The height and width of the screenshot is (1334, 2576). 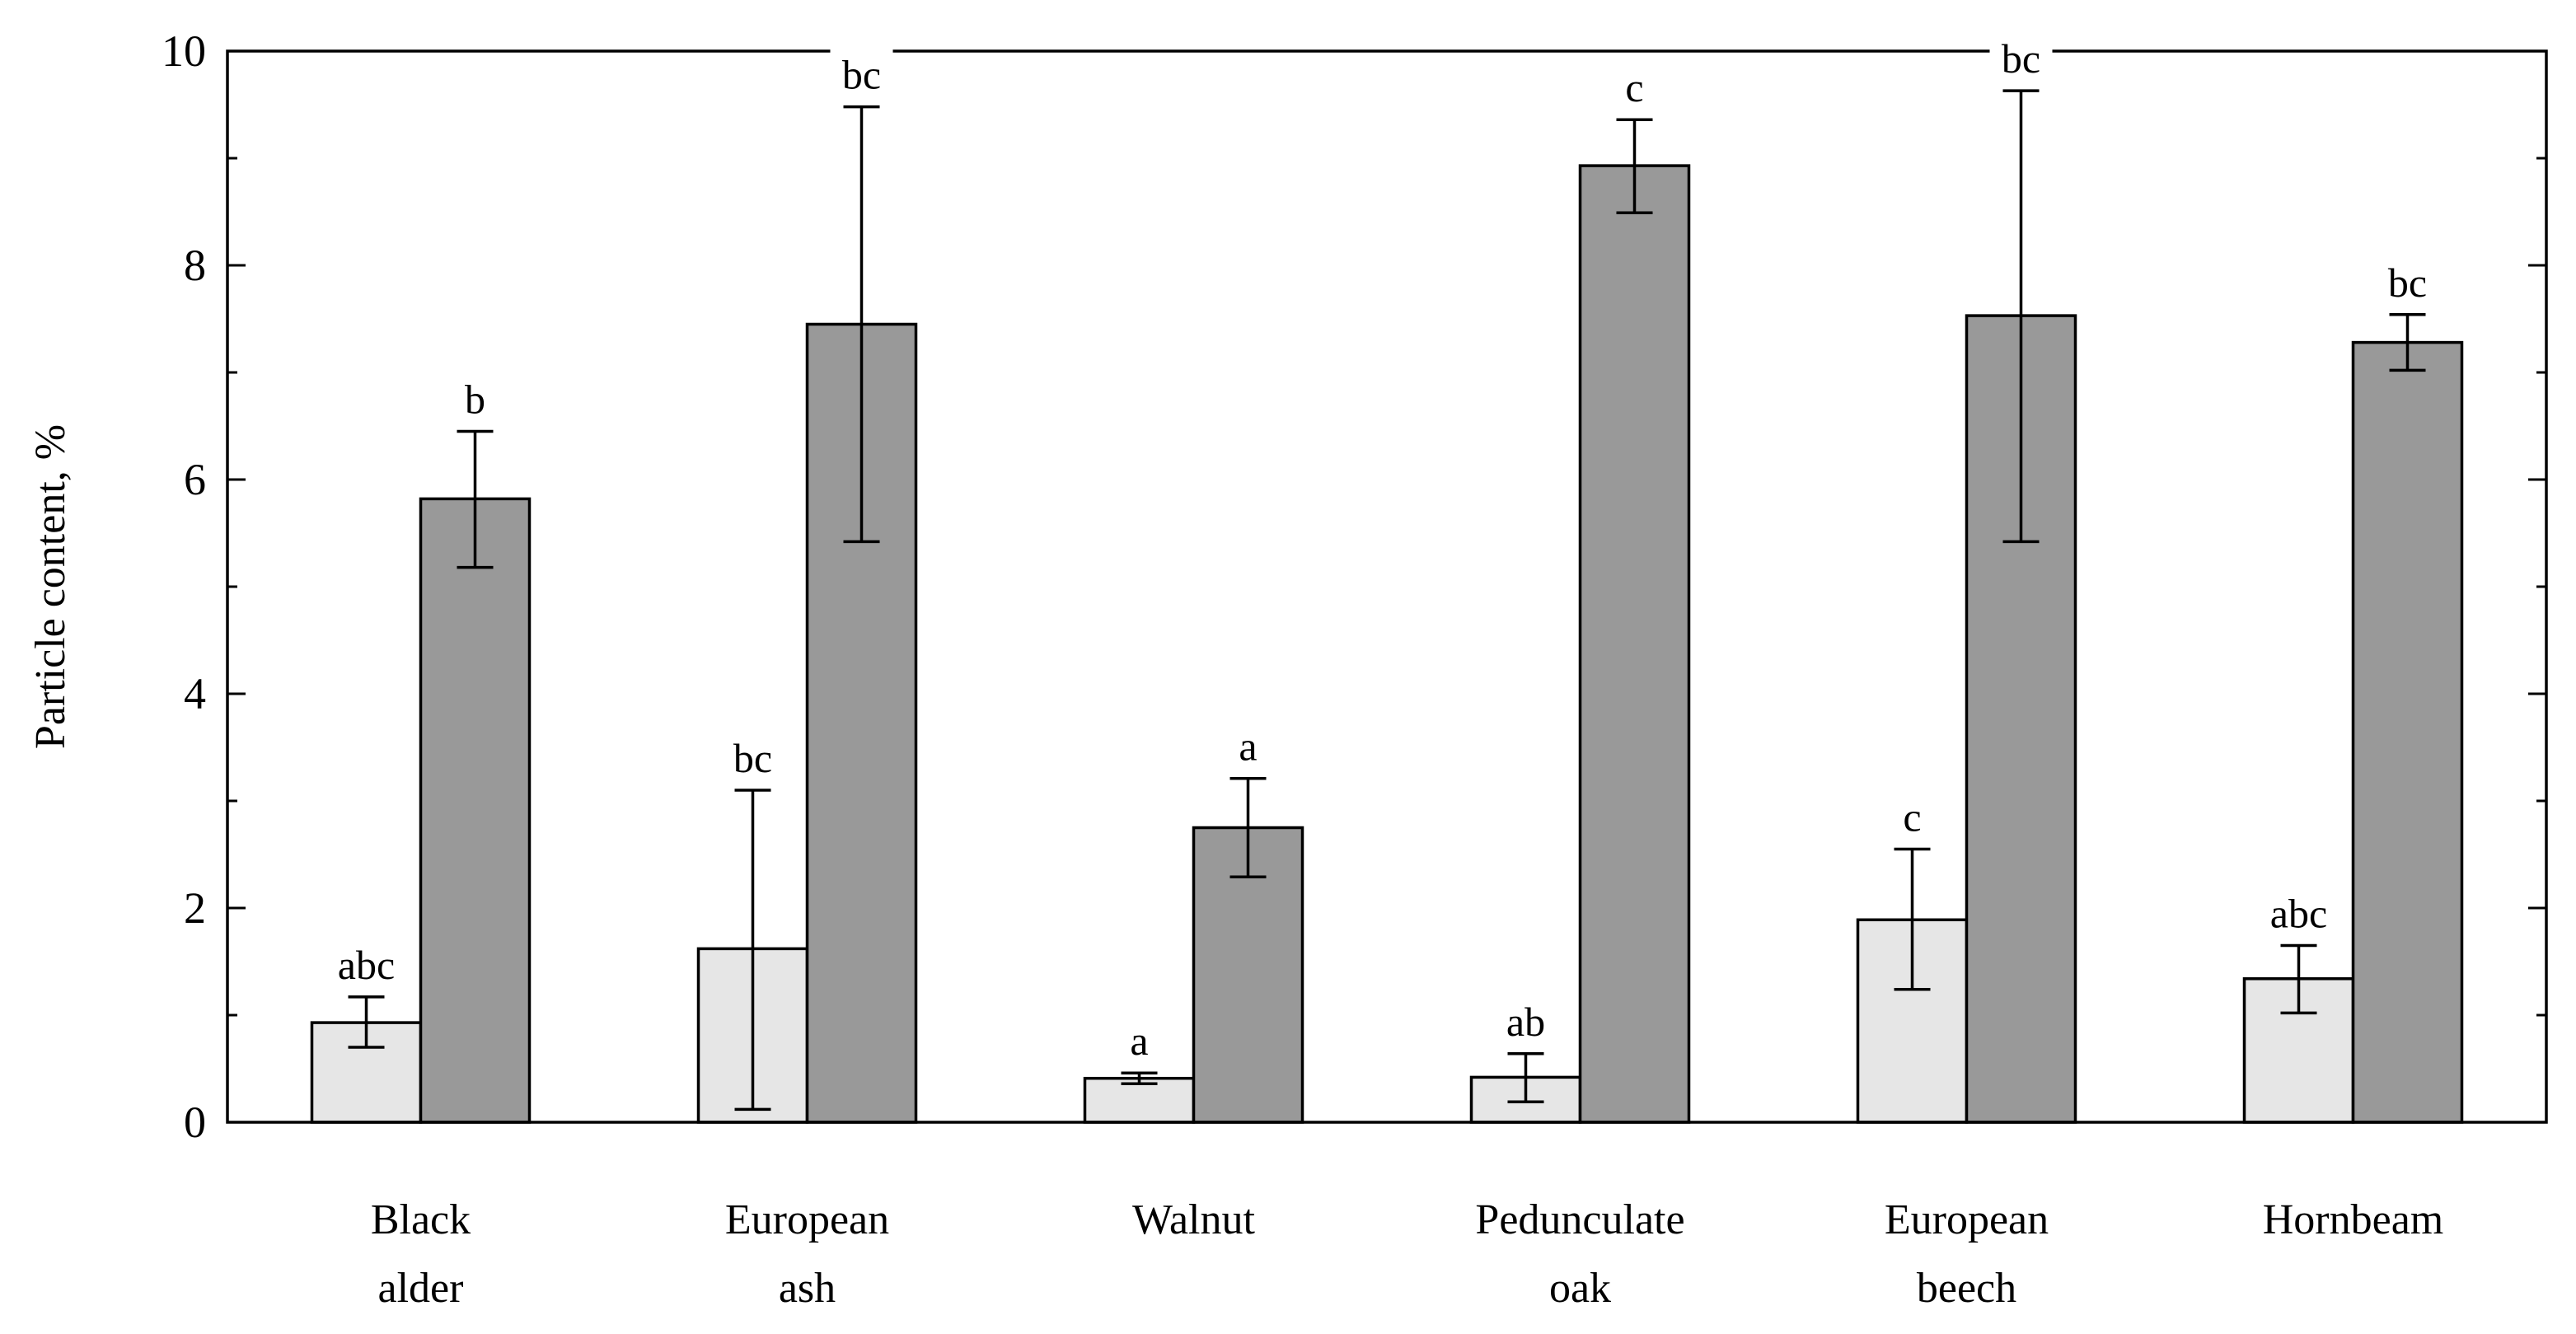 What do you see at coordinates (195, 265) in the screenshot?
I see `y-tick-label: 8` at bounding box center [195, 265].